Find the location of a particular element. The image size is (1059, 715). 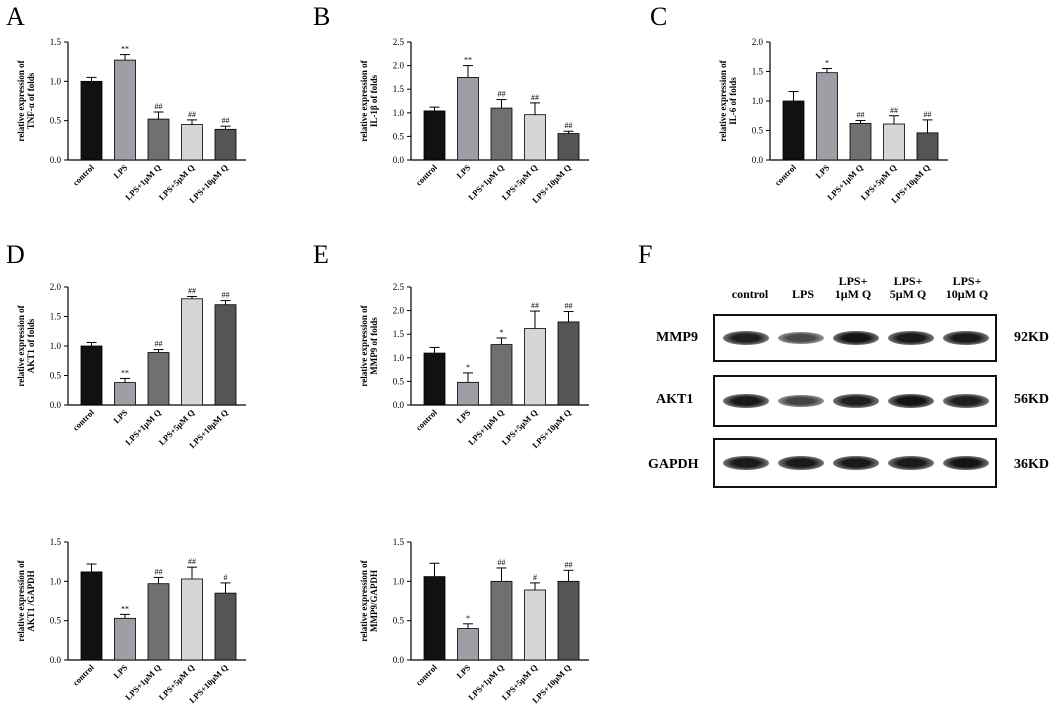

wb-label-mmp9: MMP9 is located at coordinates (677, 337).